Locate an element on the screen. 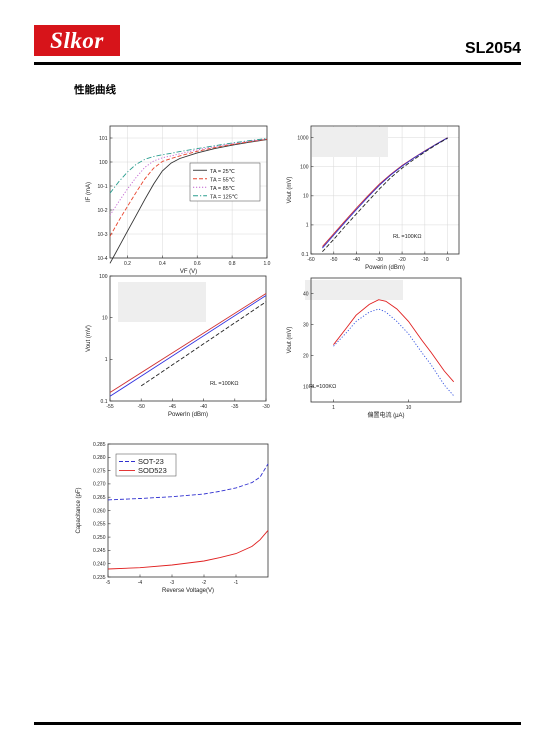 The image size is (554, 739). y-tick-label: 0.245 is located at coordinates (99, 551).